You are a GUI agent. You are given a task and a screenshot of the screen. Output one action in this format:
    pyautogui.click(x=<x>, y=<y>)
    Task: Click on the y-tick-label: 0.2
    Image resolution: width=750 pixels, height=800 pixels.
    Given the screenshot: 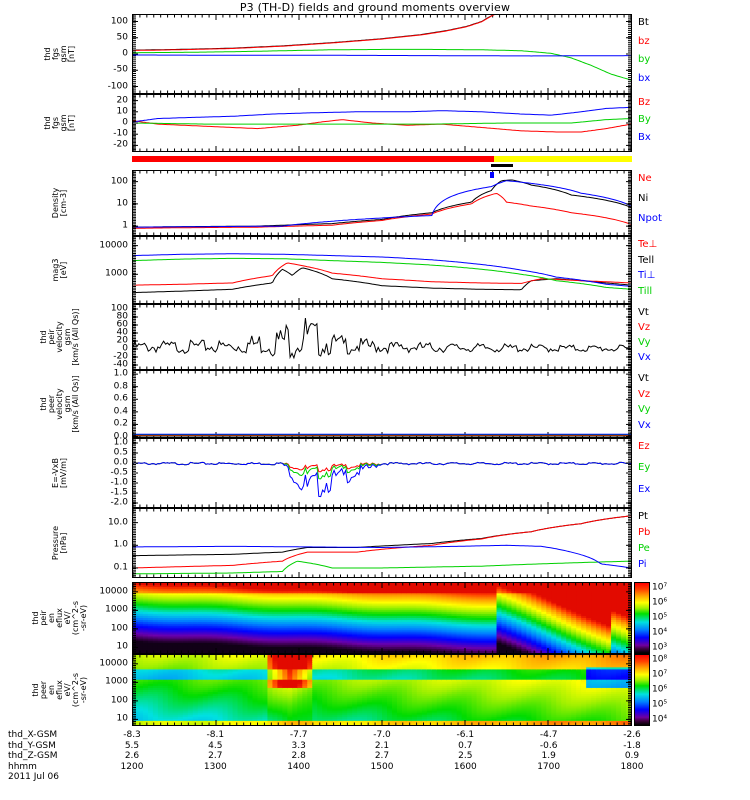 What is the action you would take?
    pyautogui.click(x=120, y=423)
    